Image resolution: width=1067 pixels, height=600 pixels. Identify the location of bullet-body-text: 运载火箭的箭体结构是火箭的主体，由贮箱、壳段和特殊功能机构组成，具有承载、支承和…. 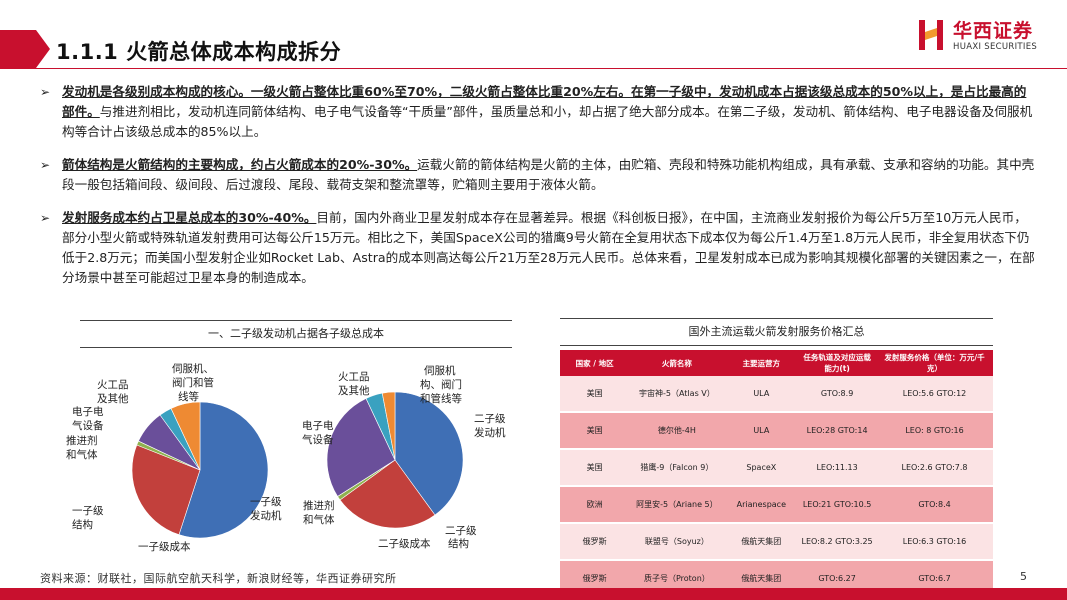
(548, 174).